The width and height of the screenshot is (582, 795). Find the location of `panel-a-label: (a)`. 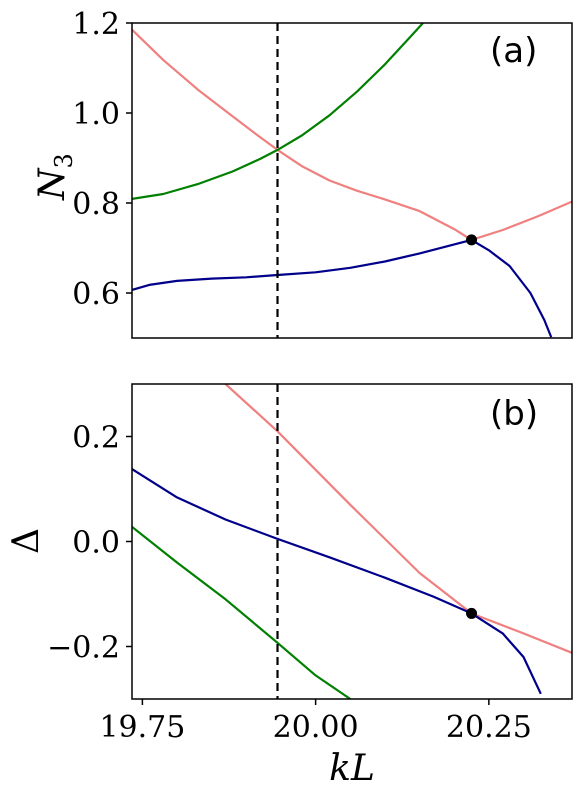

panel-a-label: (a) is located at coordinates (513, 51).